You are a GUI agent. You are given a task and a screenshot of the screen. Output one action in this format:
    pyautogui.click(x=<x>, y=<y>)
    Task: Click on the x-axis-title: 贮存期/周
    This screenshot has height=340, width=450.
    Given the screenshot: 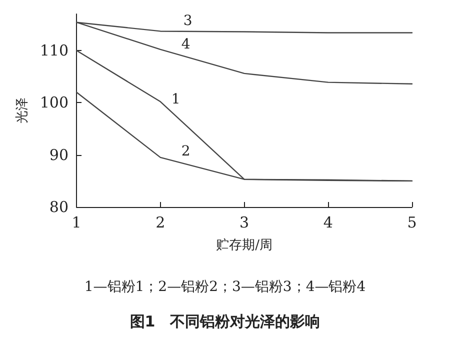 What is the action you would take?
    pyautogui.click(x=244, y=245)
    